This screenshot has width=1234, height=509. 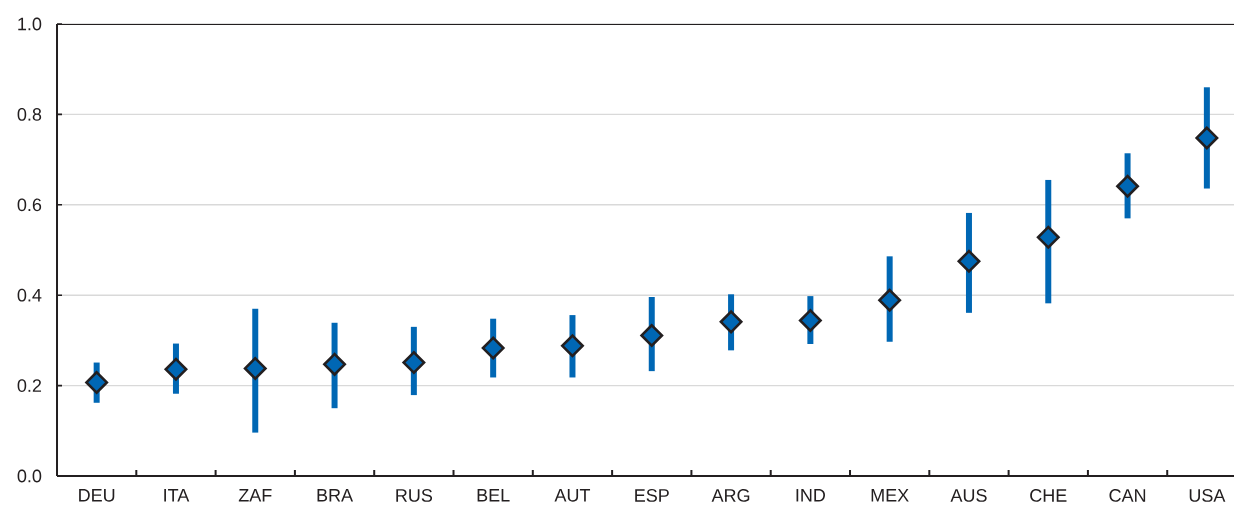 I want to click on y-tick-label: 0.4, so click(x=29, y=295).